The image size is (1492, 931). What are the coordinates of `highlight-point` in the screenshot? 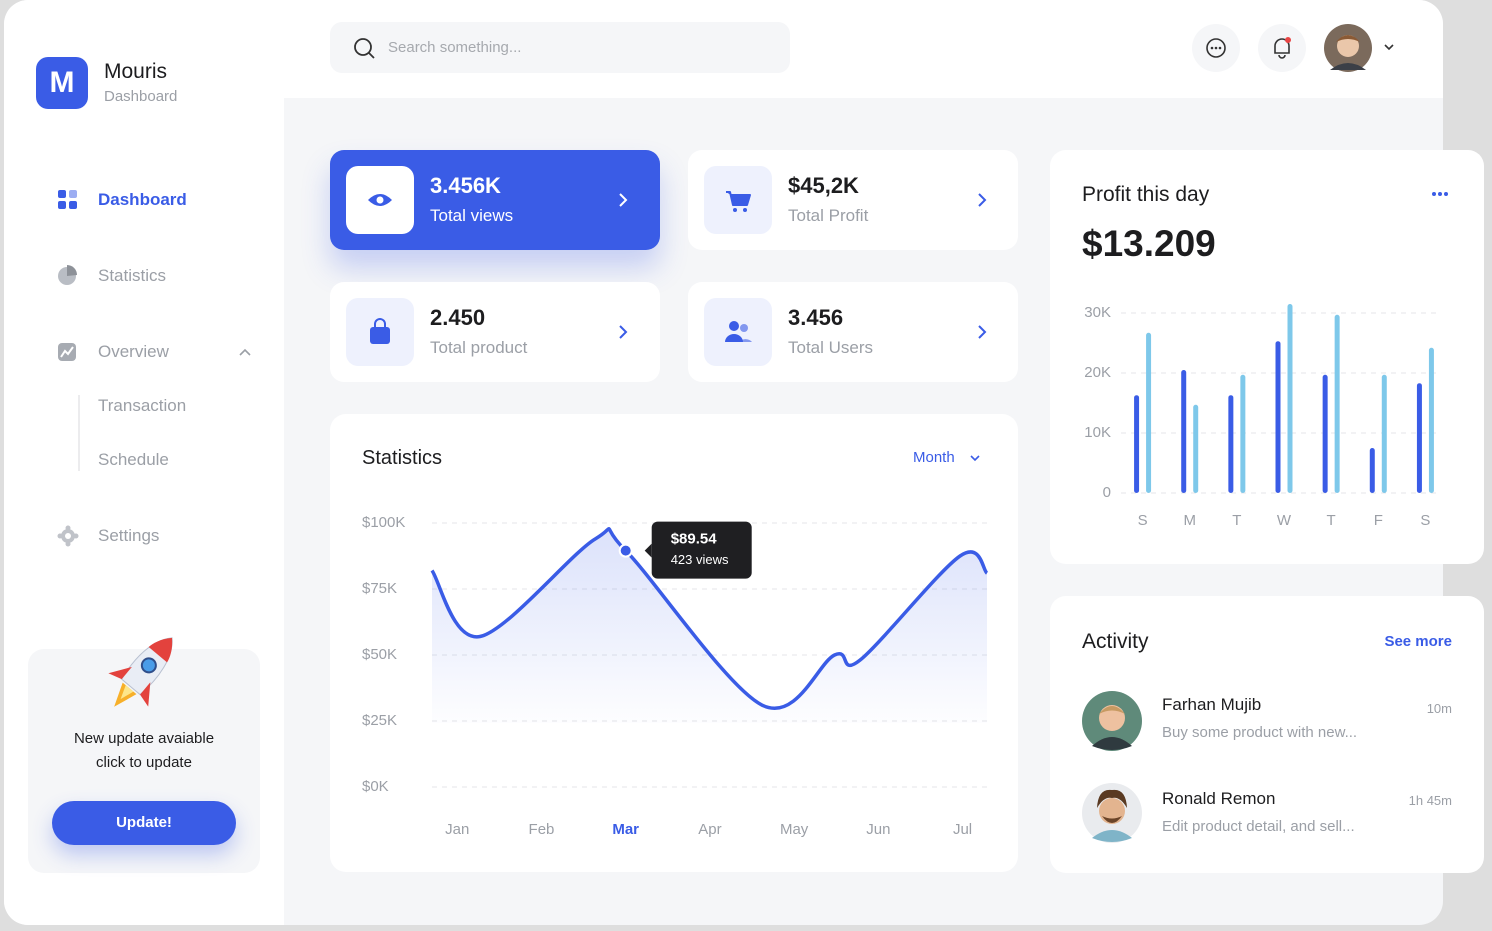 It's located at (625, 550).